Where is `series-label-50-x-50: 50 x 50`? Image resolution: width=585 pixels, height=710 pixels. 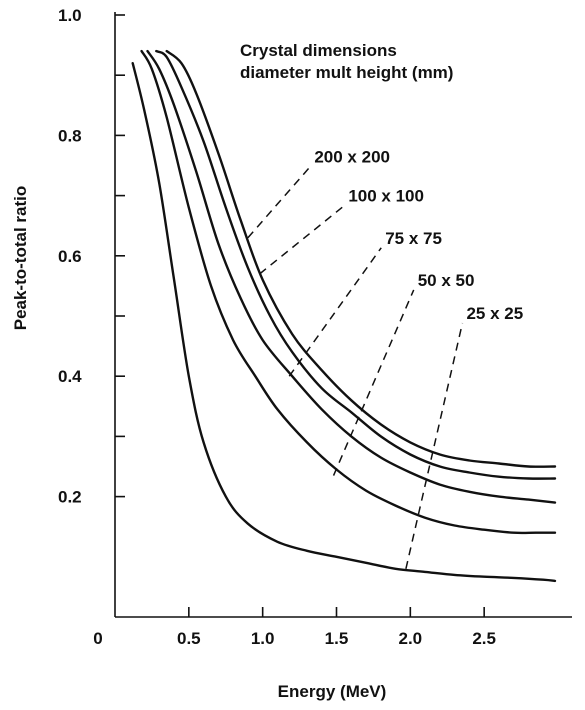
series-label-50-x-50: 50 x 50 is located at coordinates (446, 280).